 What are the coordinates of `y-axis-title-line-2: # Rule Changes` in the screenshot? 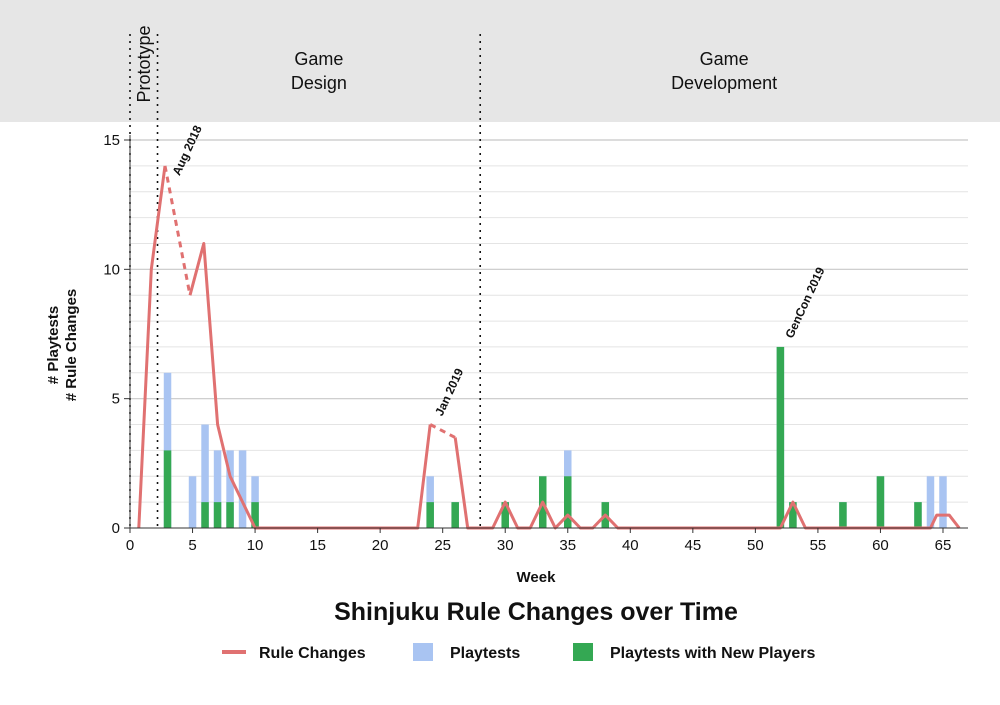 It's located at (71, 345).